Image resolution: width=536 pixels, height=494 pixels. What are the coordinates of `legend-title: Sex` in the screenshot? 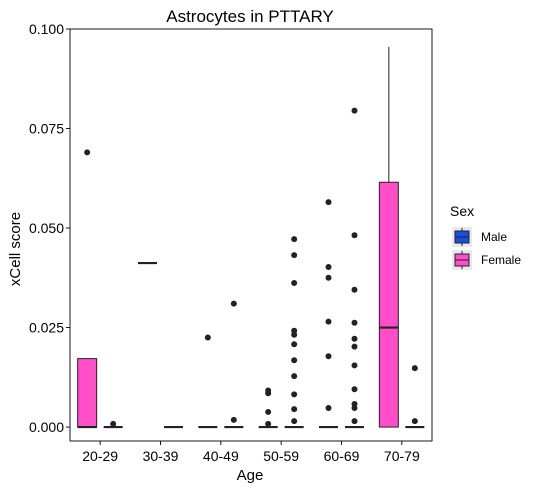 It's located at (462, 211).